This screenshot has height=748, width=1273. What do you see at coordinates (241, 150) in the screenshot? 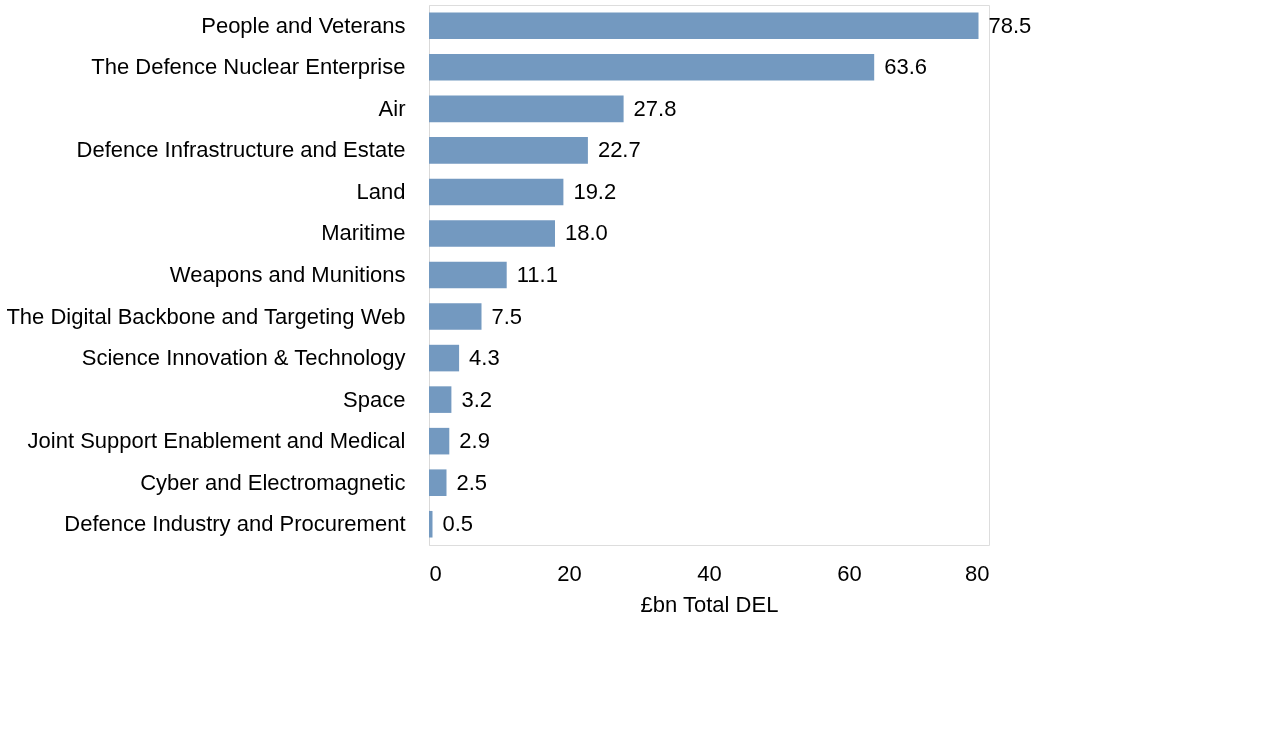
I see `y-tick-label: Defence Infrastructure and Estate` at bounding box center [241, 150].